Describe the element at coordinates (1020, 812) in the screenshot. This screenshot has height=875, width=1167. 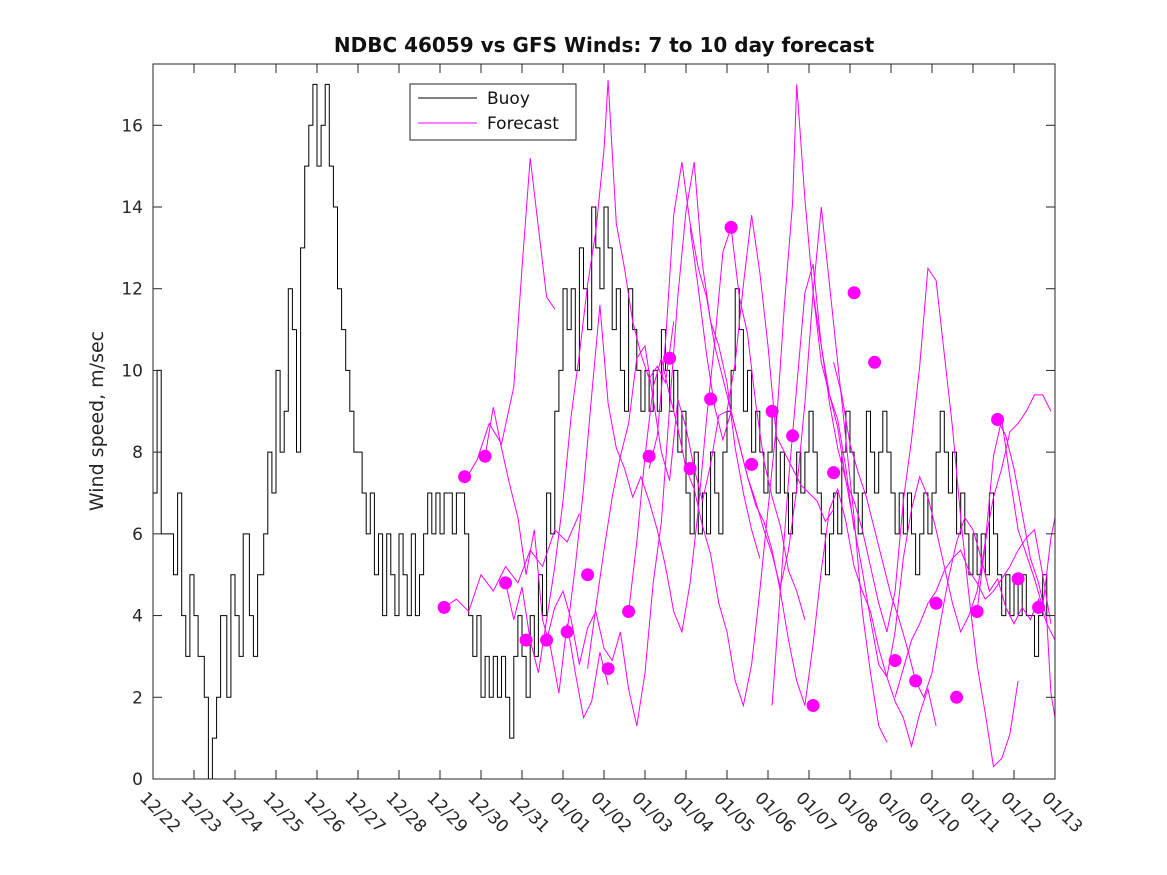
I see `x-tick-label: 01/12` at that location.